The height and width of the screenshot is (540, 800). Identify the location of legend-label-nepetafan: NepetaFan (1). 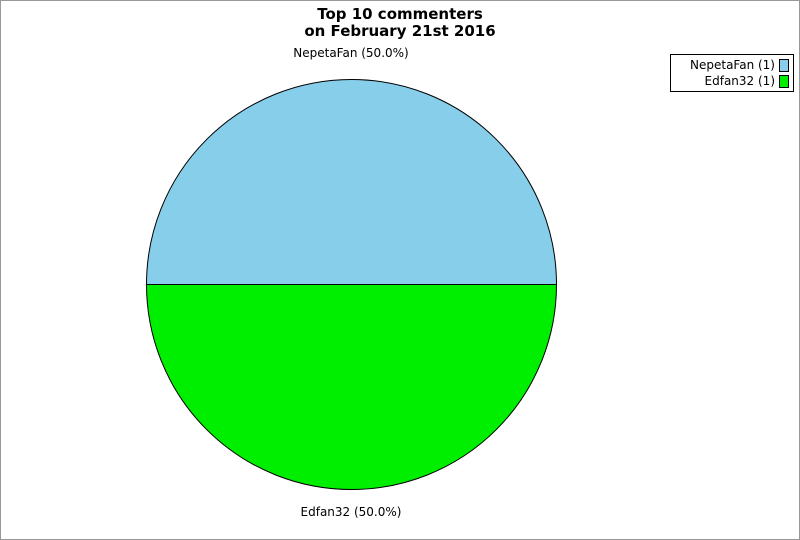
(732, 65).